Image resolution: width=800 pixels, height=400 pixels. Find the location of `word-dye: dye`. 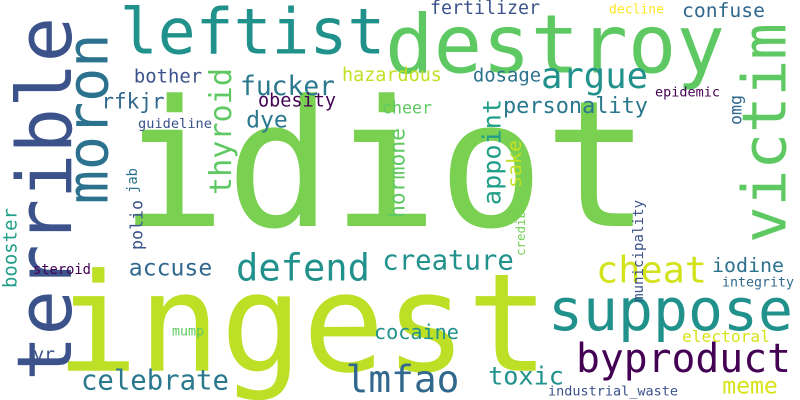

word-dye: dye is located at coordinates (267, 120).